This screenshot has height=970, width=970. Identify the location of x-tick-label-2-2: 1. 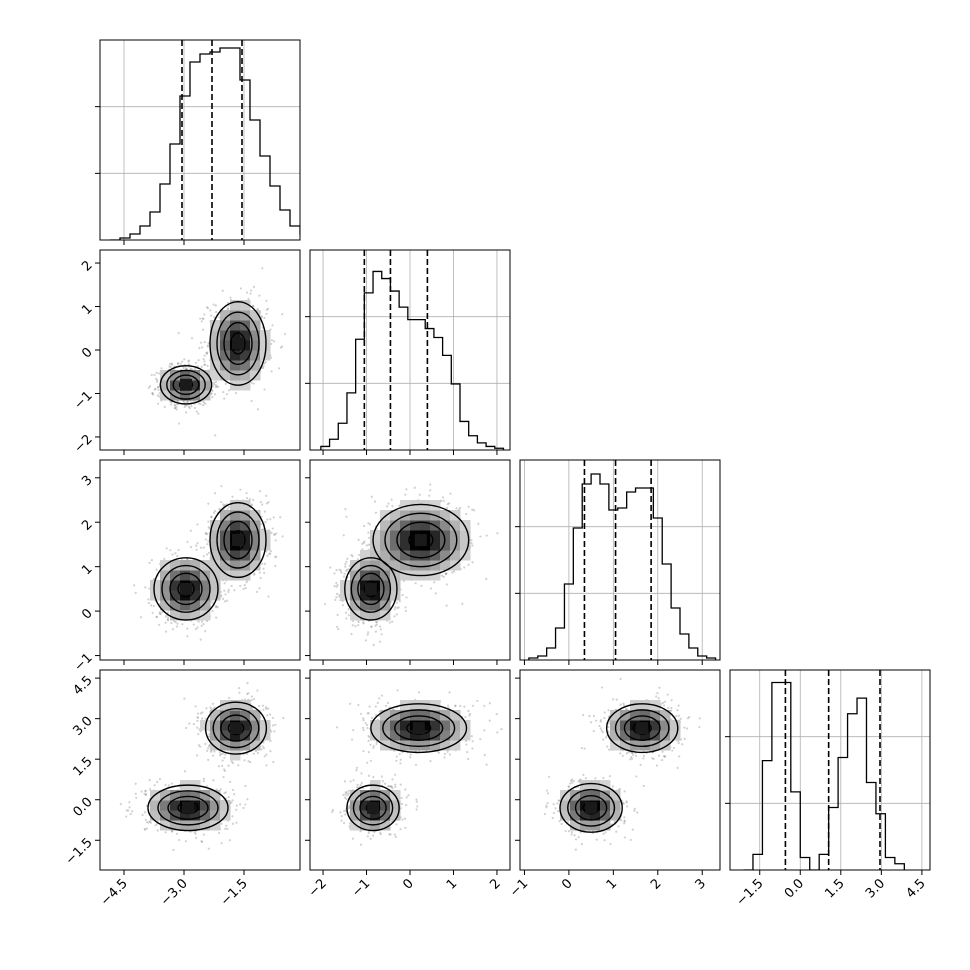
(612, 884).